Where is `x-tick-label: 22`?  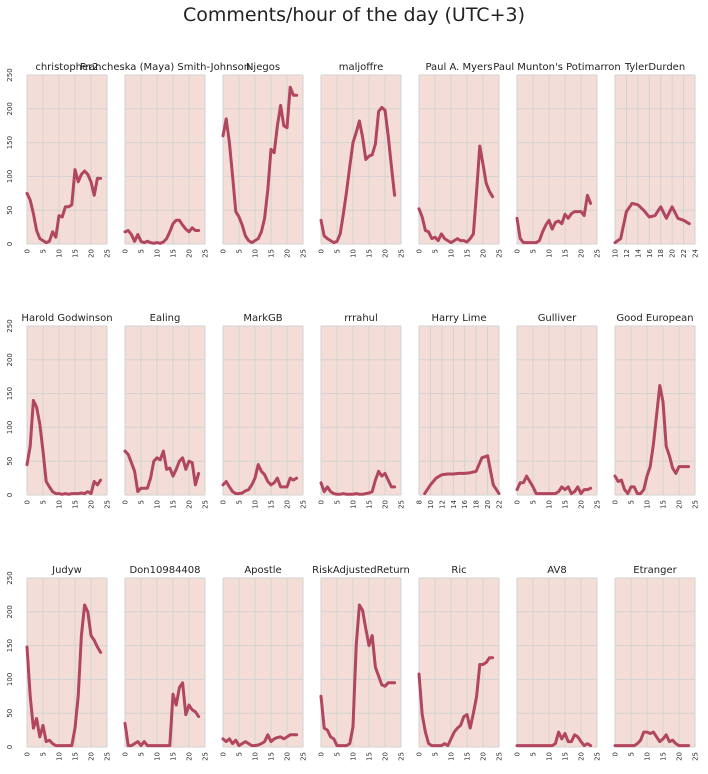 x-tick-label: 22 is located at coordinates (500, 504).